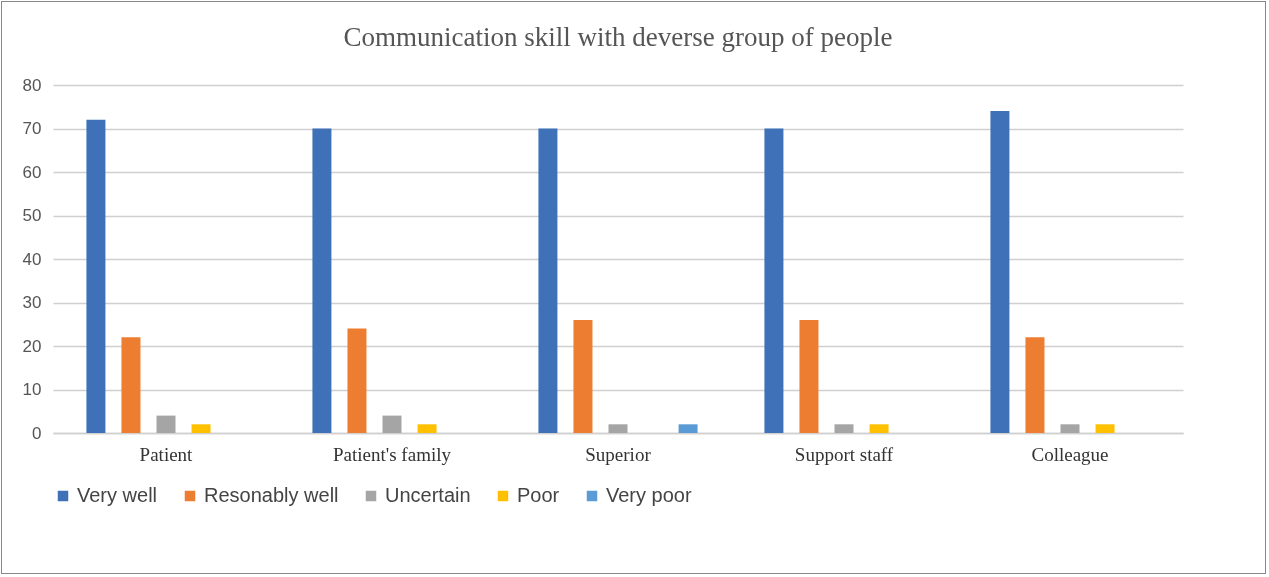 The width and height of the screenshot is (1269, 577). Describe the element at coordinates (538, 495) in the screenshot. I see `legend-label: Poor` at that location.